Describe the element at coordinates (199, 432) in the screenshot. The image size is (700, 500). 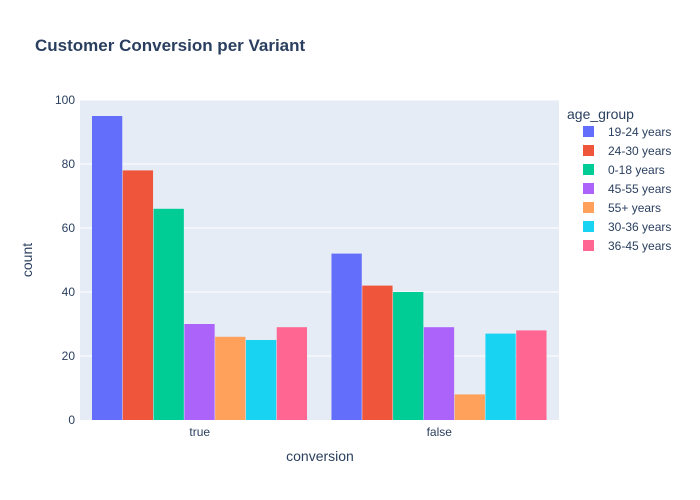
I see `x-tick-label: true` at that location.